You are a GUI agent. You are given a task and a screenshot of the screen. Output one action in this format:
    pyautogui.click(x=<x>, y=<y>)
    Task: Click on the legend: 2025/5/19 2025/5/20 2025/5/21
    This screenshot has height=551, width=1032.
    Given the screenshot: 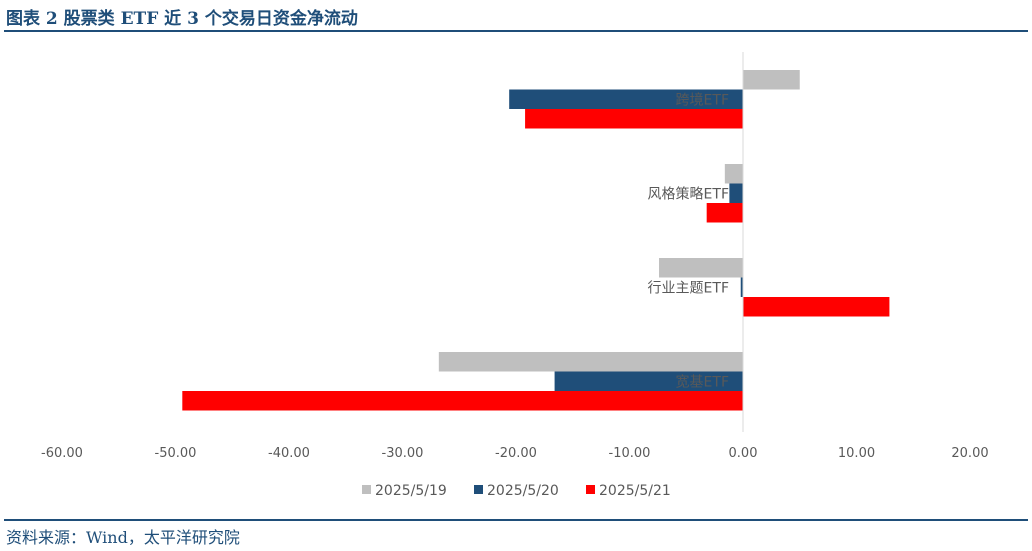 What is the action you would take?
    pyautogui.click(x=516, y=491)
    